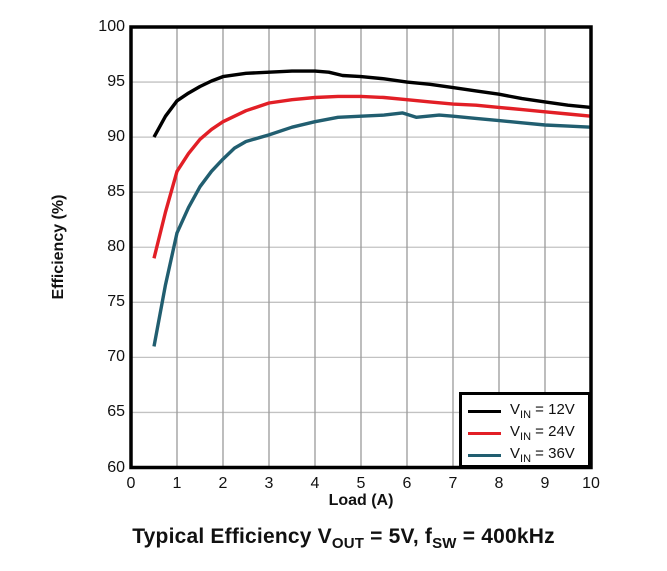 The height and width of the screenshot is (571, 667). I want to click on legend-label-text: = 36V, so click(553, 453).